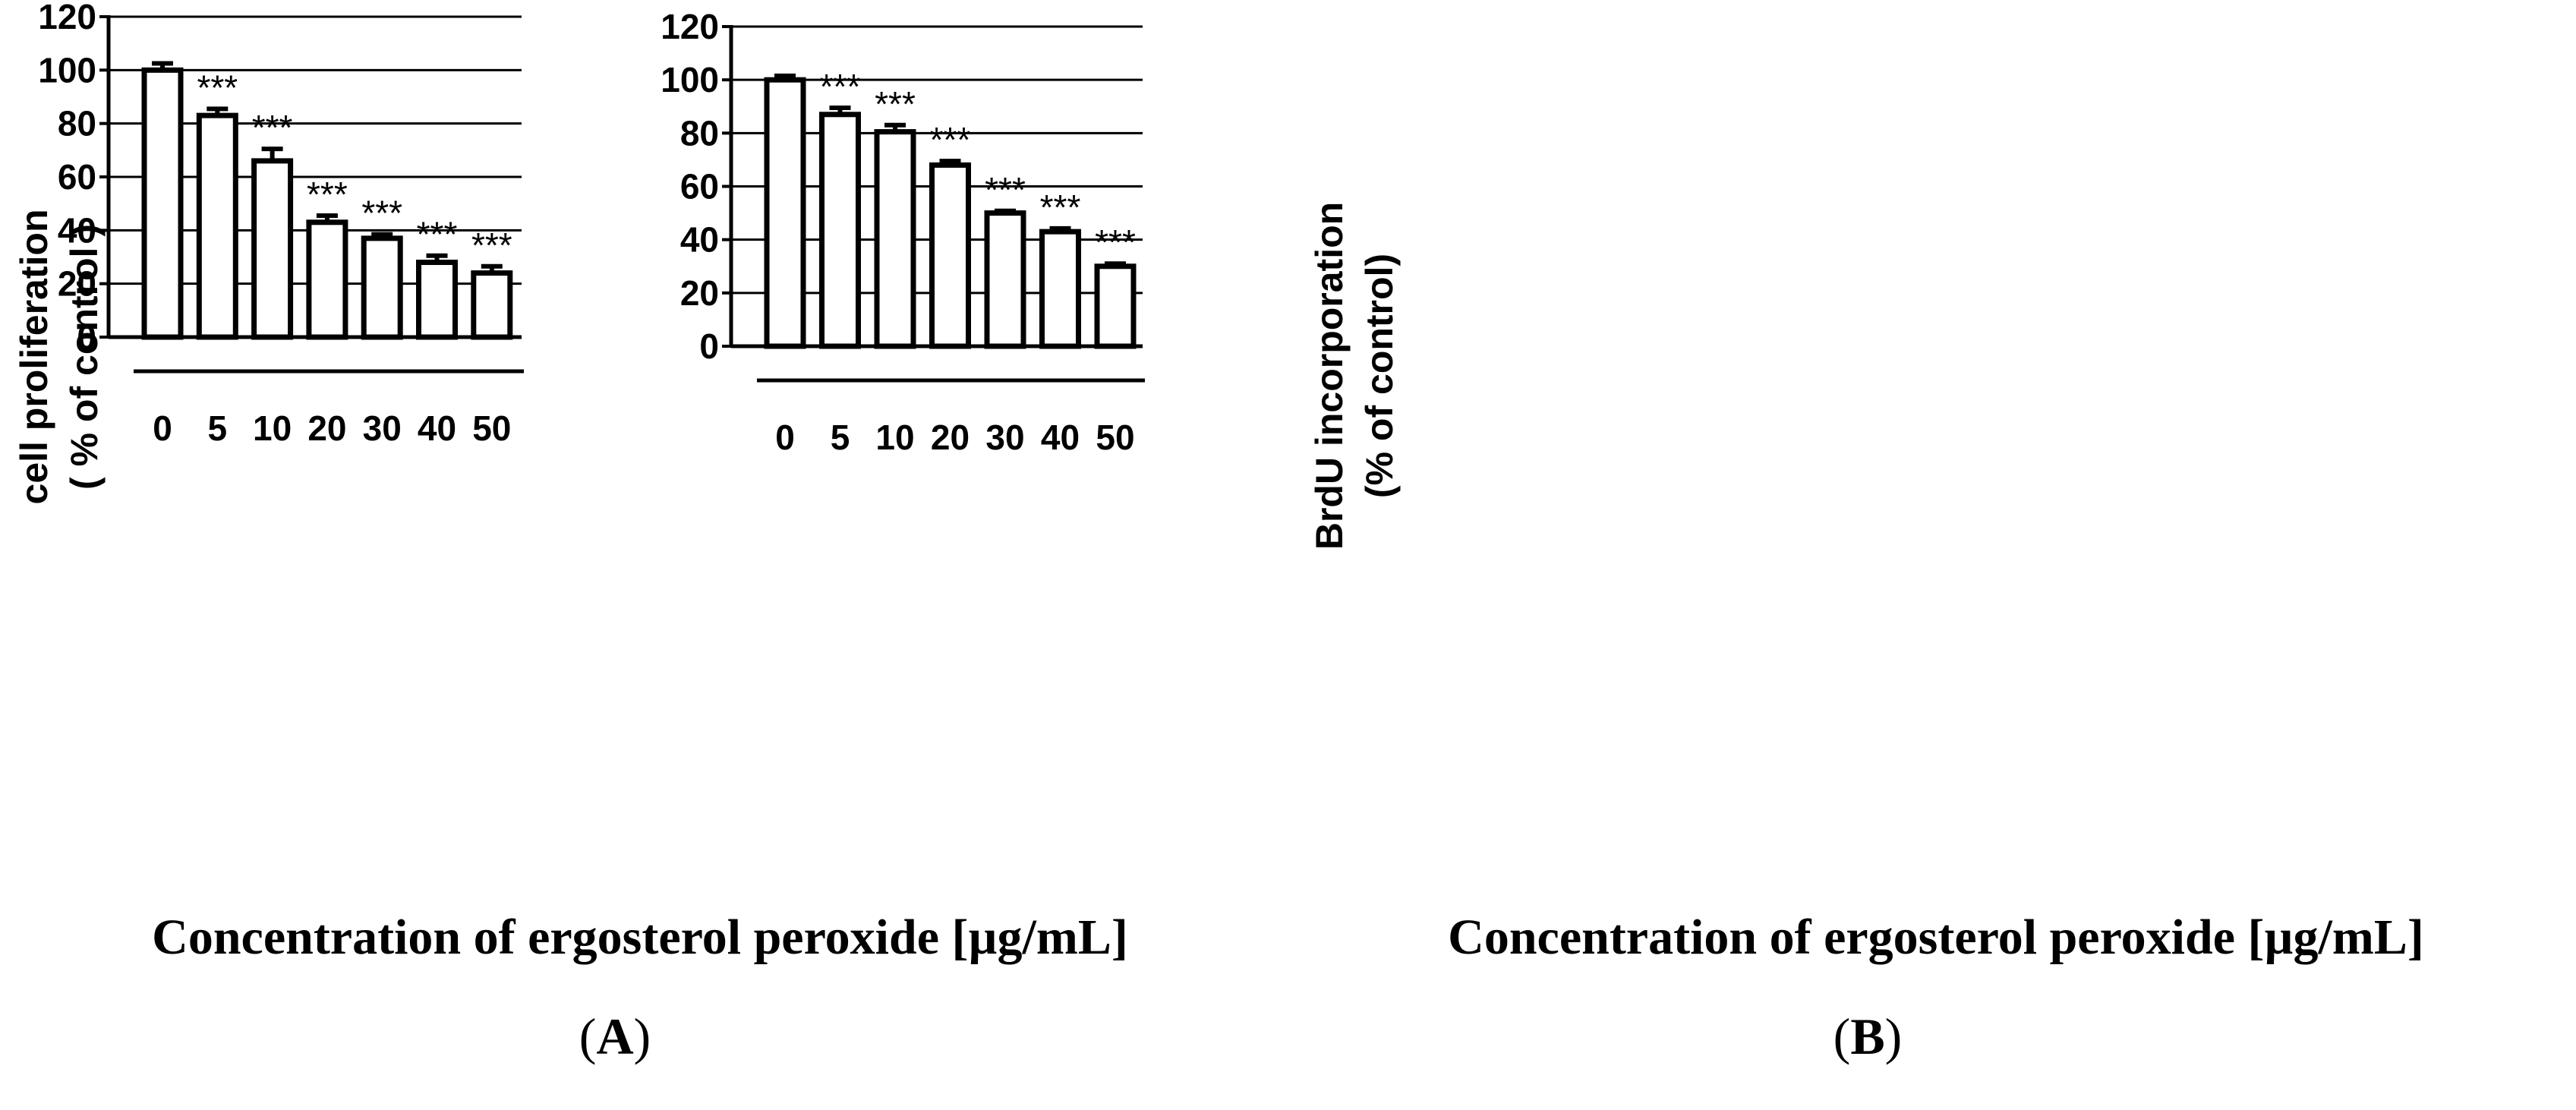 The image size is (2576, 1110). I want to click on y-ticks-a: 0 20 40 60 80 100 120, so click(73, 179).